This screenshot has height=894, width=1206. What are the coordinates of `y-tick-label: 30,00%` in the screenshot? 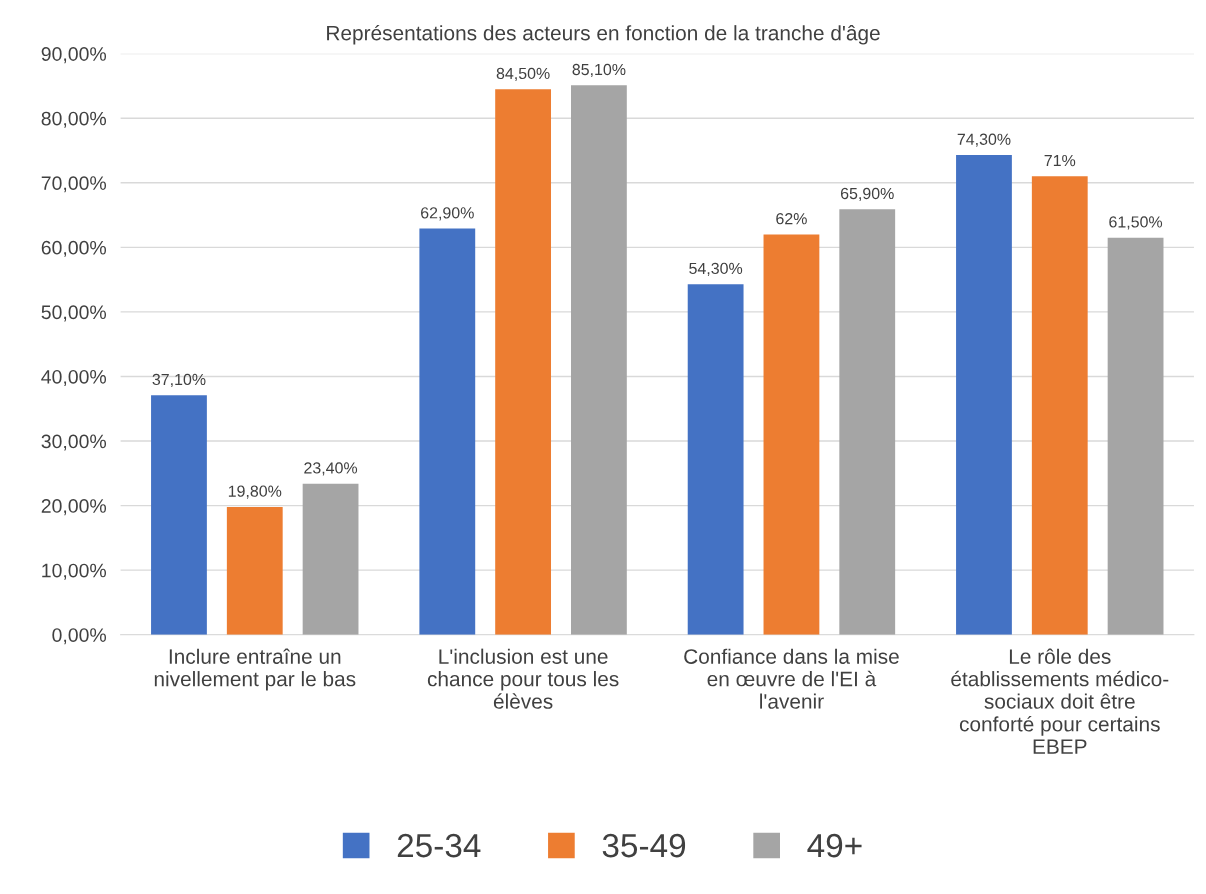 It's located at (74, 442).